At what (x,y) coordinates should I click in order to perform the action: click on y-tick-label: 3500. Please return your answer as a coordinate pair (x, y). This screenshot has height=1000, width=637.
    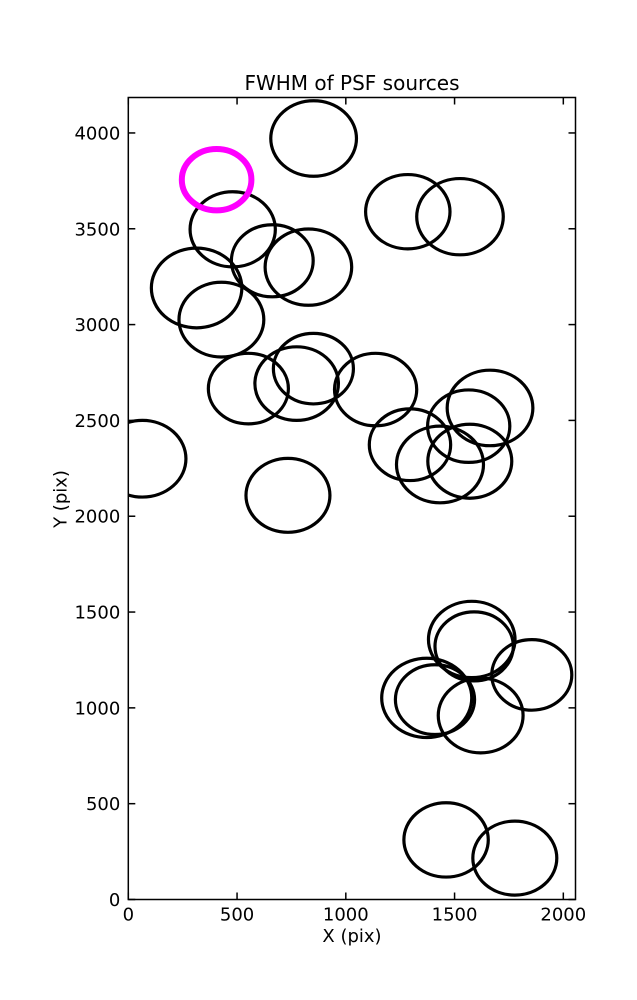
    Looking at the image, I should click on (97, 229).